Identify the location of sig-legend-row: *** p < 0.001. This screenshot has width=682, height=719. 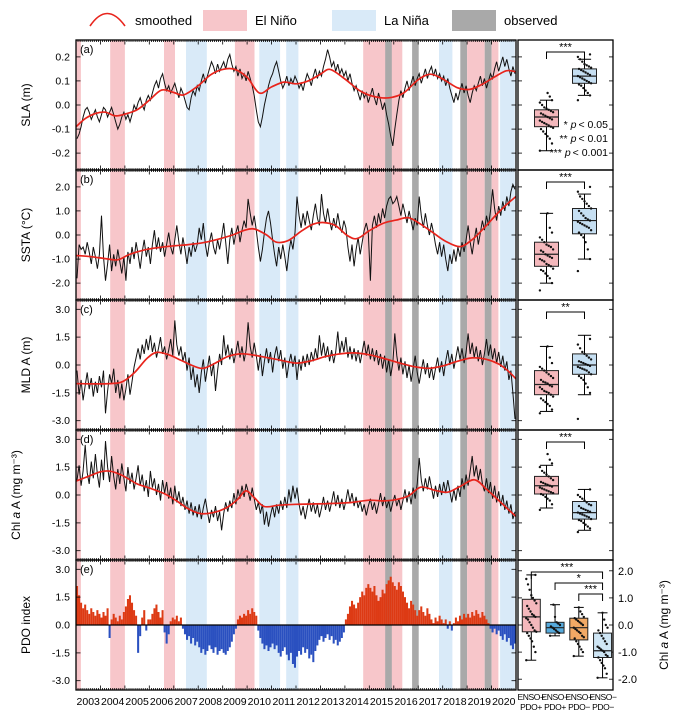
(565, 153).